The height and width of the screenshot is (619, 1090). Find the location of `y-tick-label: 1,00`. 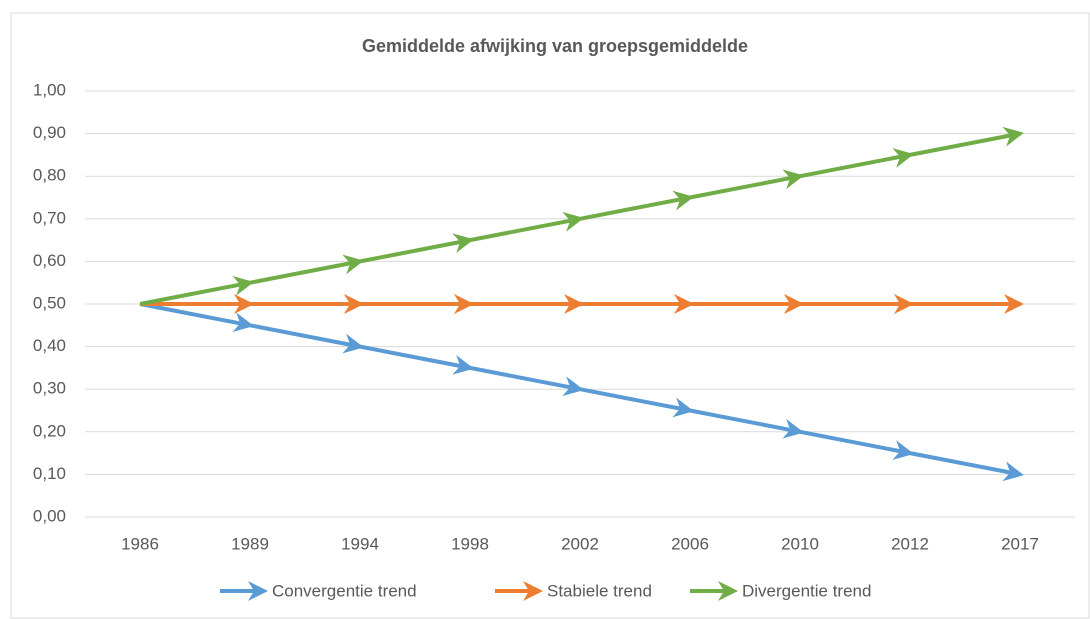

y-tick-label: 1,00 is located at coordinates (49, 89).